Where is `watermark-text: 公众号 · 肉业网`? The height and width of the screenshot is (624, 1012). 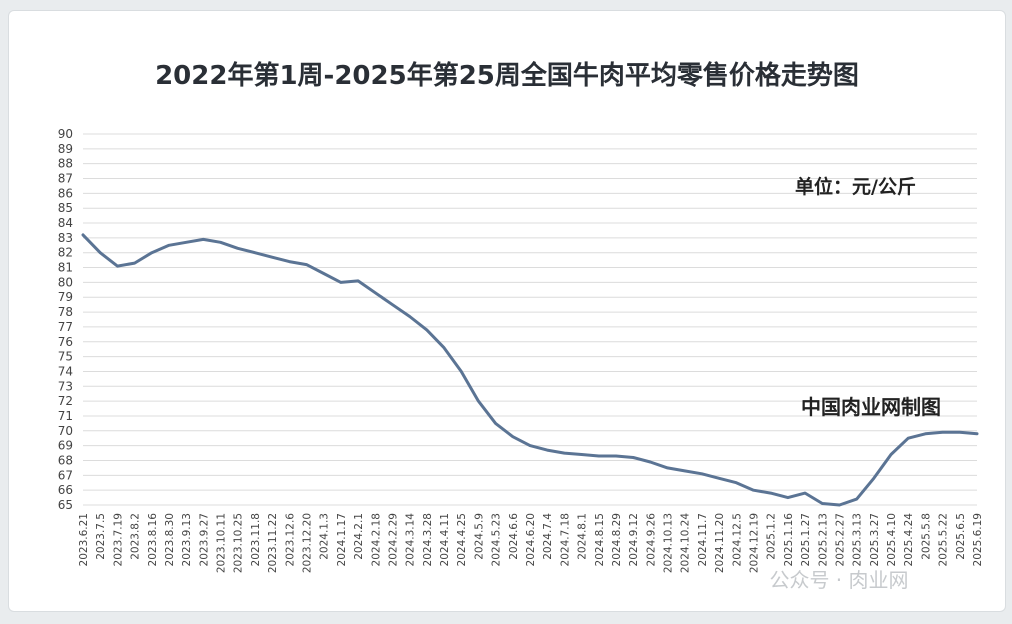
watermark-text: 公众号 · 肉业网 is located at coordinates (838, 580).